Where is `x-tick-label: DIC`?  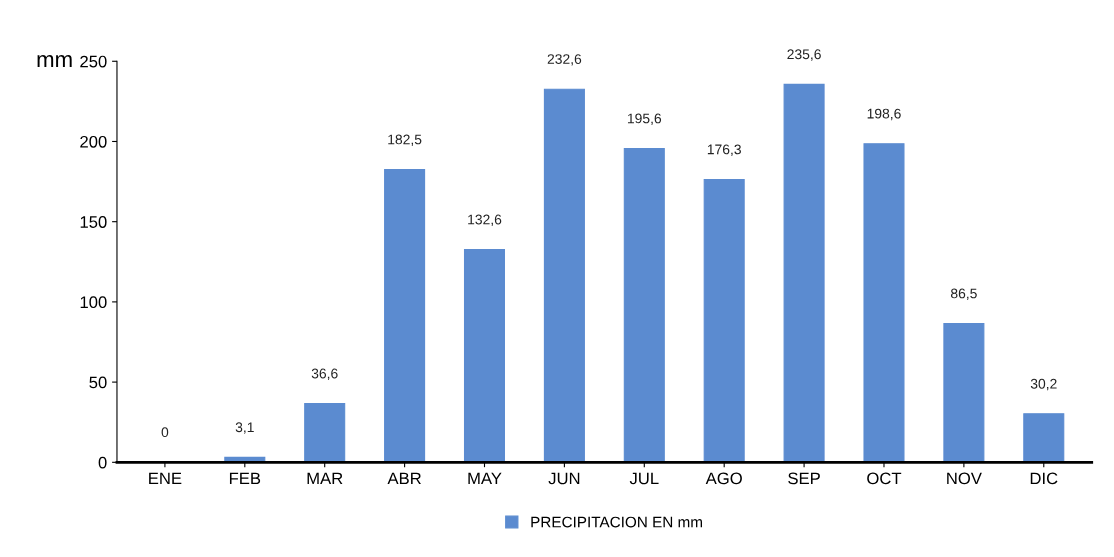
x-tick-label: DIC is located at coordinates (1044, 478).